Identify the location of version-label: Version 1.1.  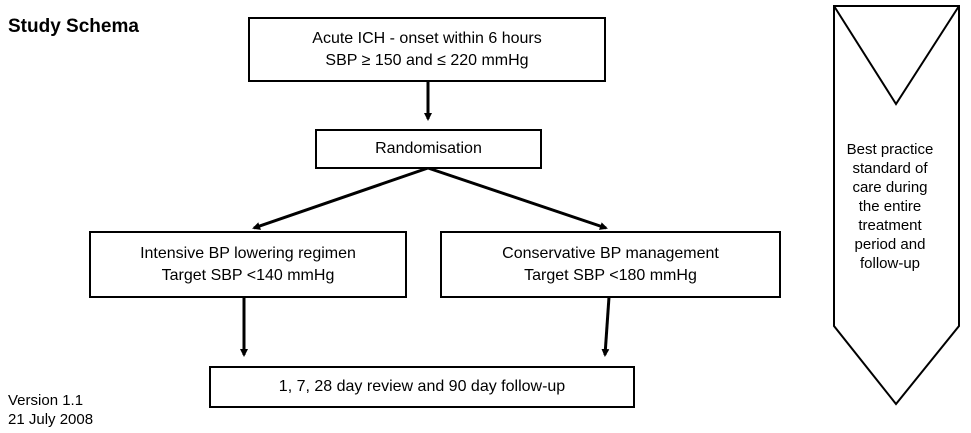
(46, 400).